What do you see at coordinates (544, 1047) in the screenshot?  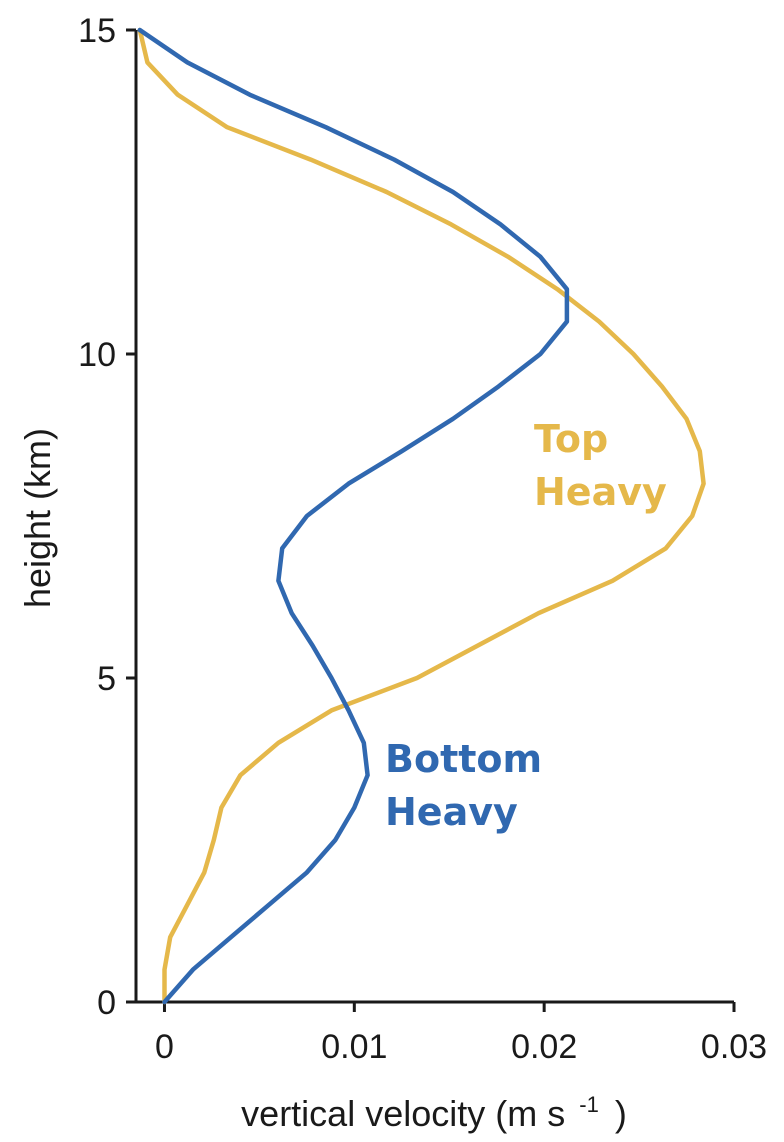 I see `x-tick-label: 0.02` at bounding box center [544, 1047].